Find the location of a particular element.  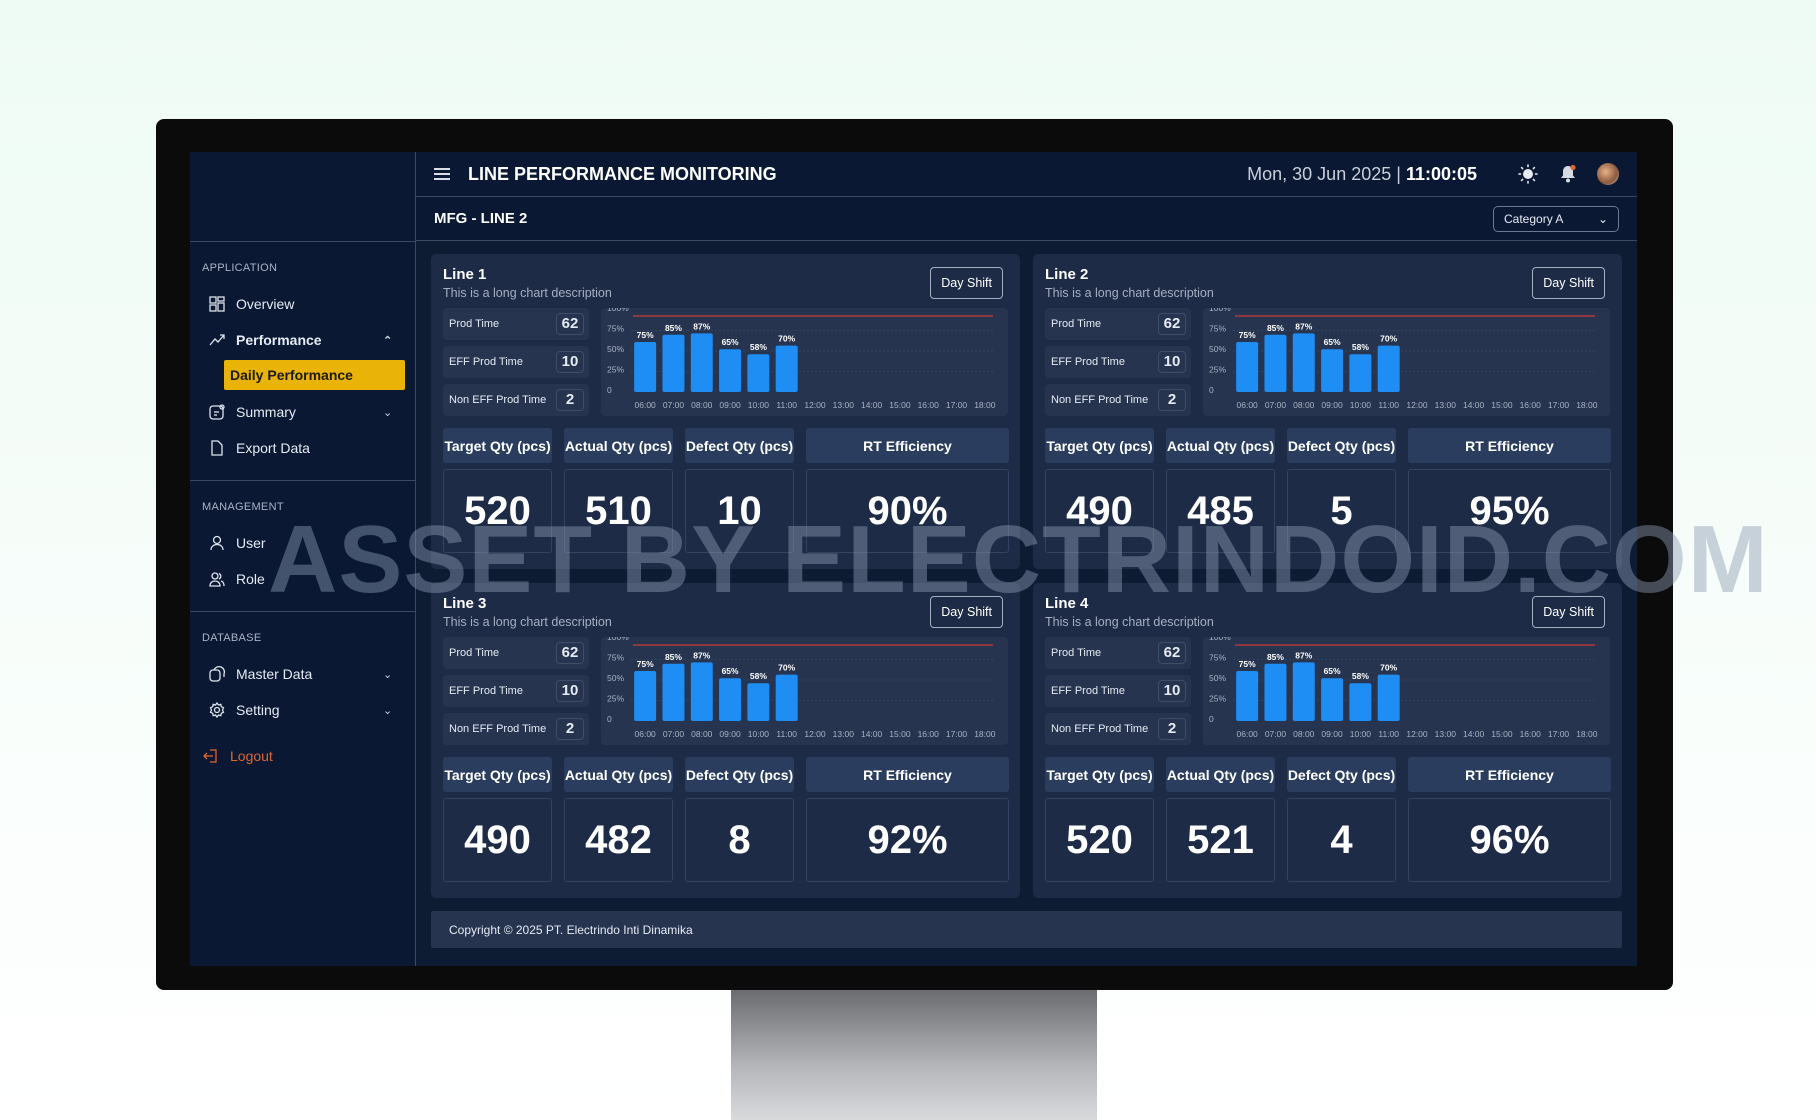

x-tick-label: 06:00 is located at coordinates (1248, 734).